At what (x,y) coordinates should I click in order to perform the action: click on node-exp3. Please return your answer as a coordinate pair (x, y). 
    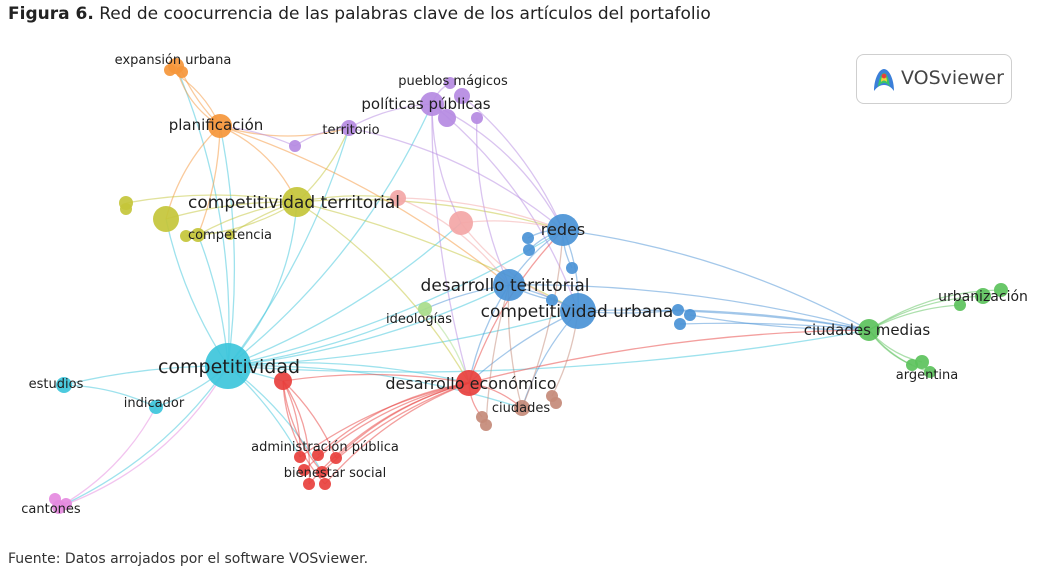
    Looking at the image, I should click on (182, 72).